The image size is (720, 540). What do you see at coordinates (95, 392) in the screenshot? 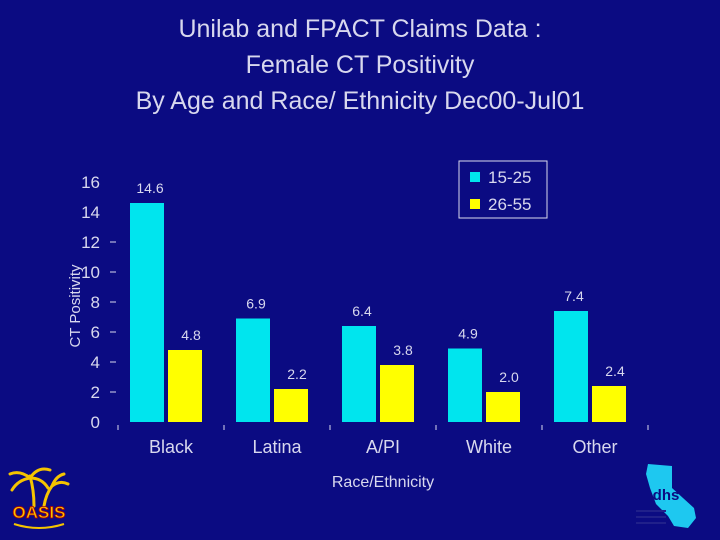
I see `y-tick-label: 2` at bounding box center [95, 392].